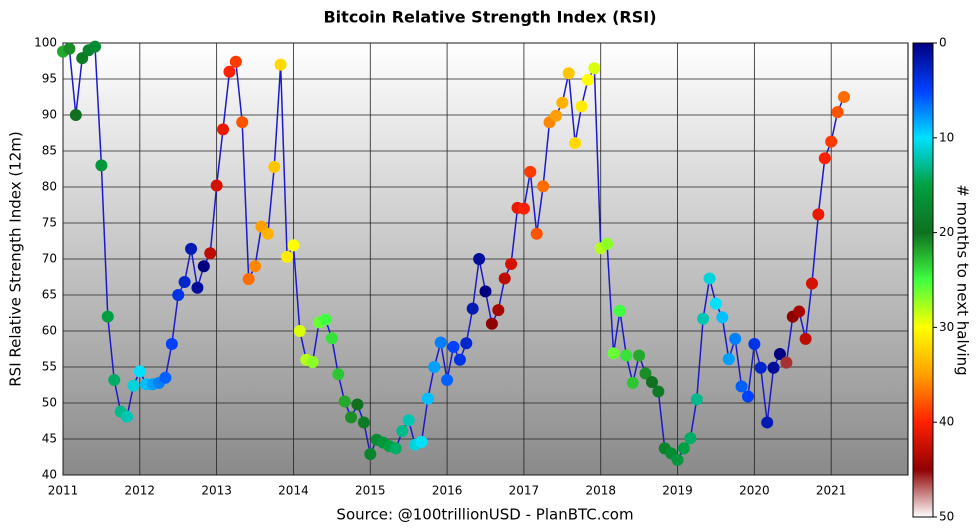 The height and width of the screenshot is (532, 980). What do you see at coordinates (677, 491) in the screenshot?
I see `x-tick-label: 2019` at bounding box center [677, 491].